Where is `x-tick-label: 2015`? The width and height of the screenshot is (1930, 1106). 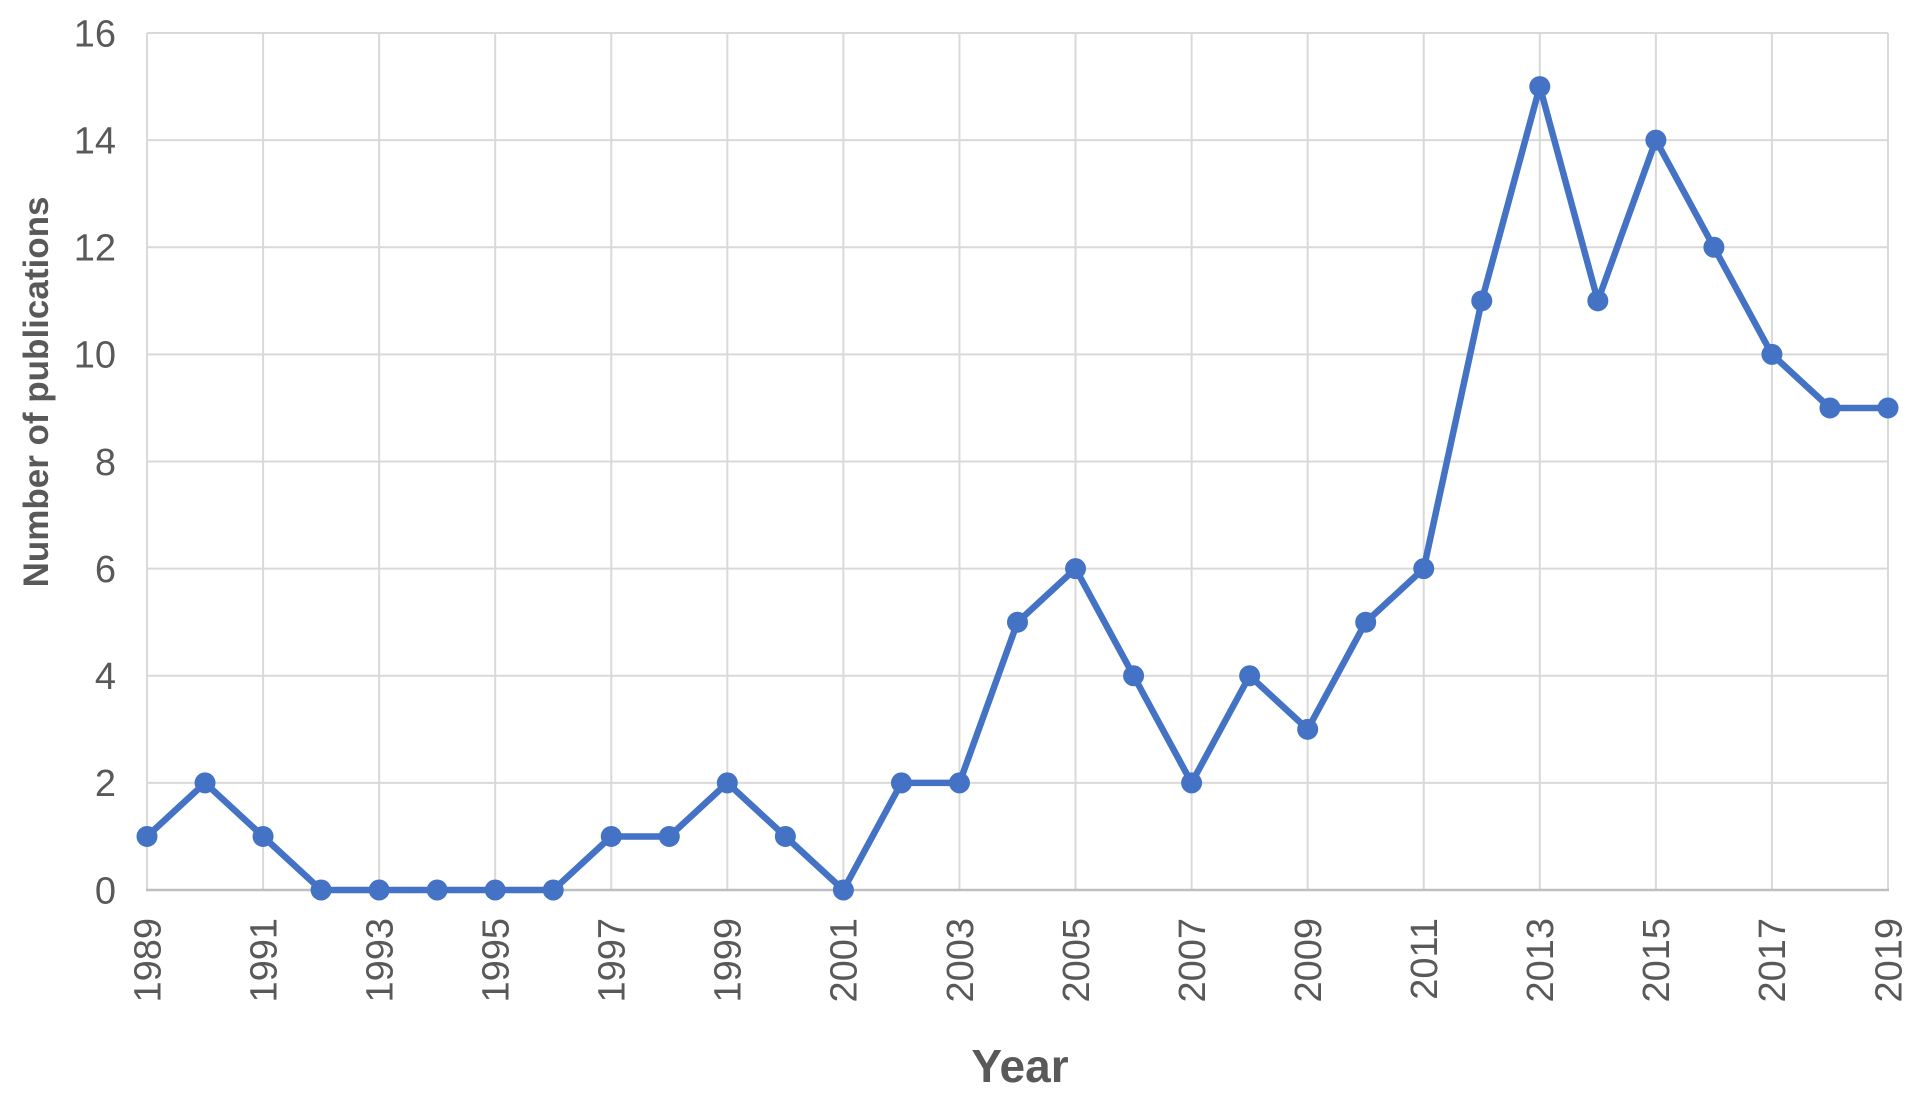
x-tick-label: 2015 is located at coordinates (1657, 960).